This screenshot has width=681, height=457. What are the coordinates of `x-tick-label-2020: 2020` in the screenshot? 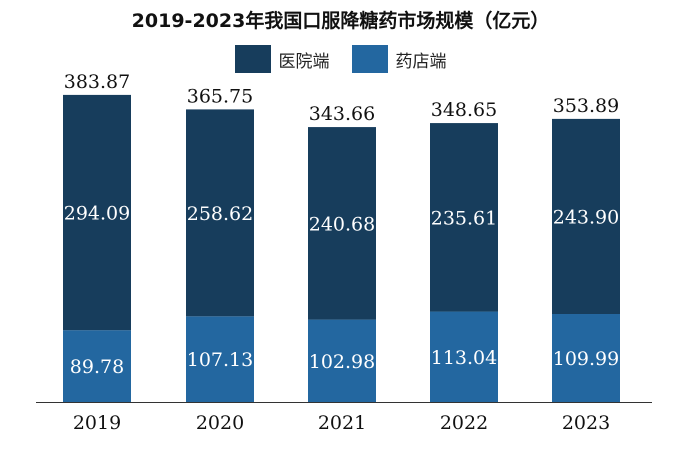 It's located at (220, 423).